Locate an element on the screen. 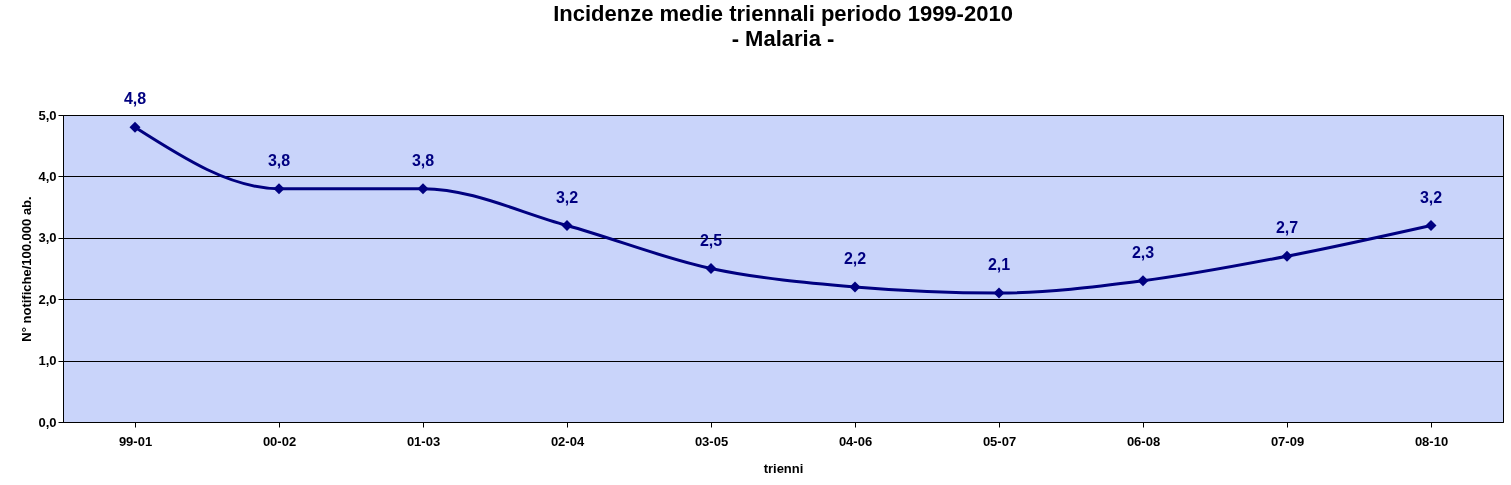  x-tick-label: 01-03 is located at coordinates (423, 441).